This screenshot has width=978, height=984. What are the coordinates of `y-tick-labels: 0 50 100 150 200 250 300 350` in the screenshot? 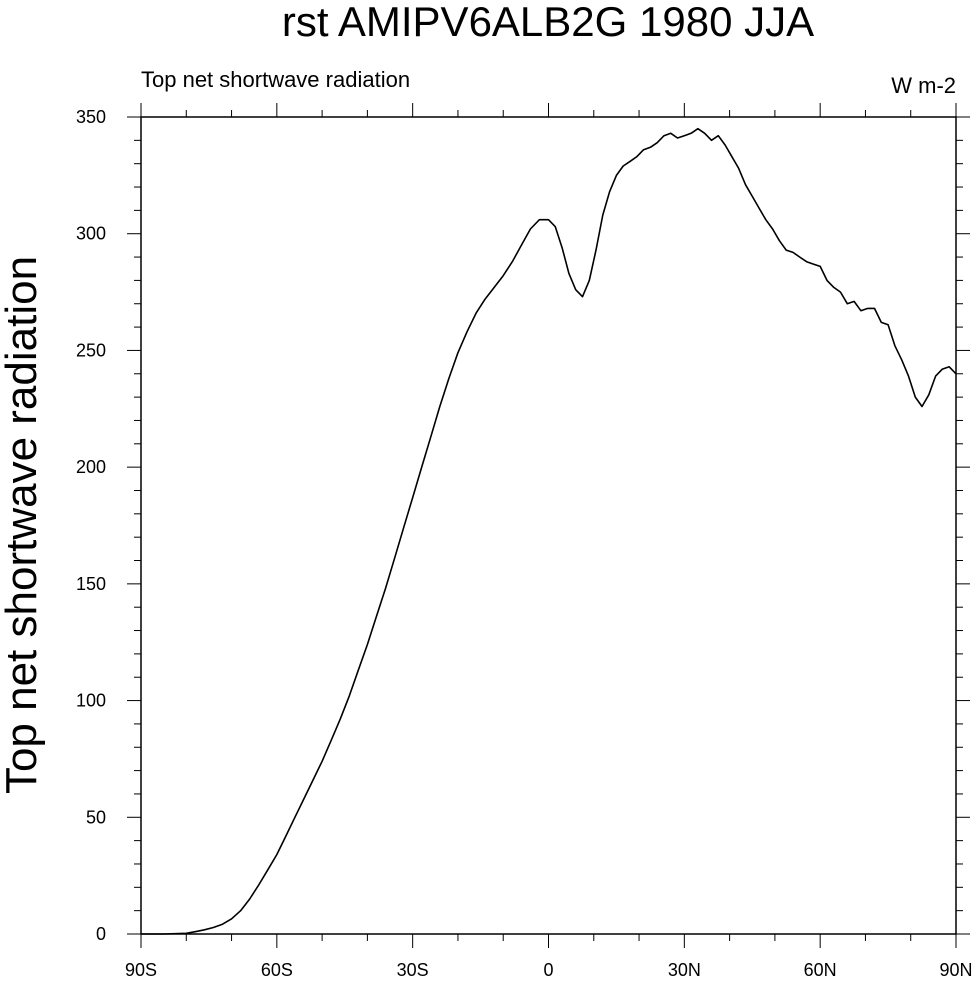 It's located at (91, 525).